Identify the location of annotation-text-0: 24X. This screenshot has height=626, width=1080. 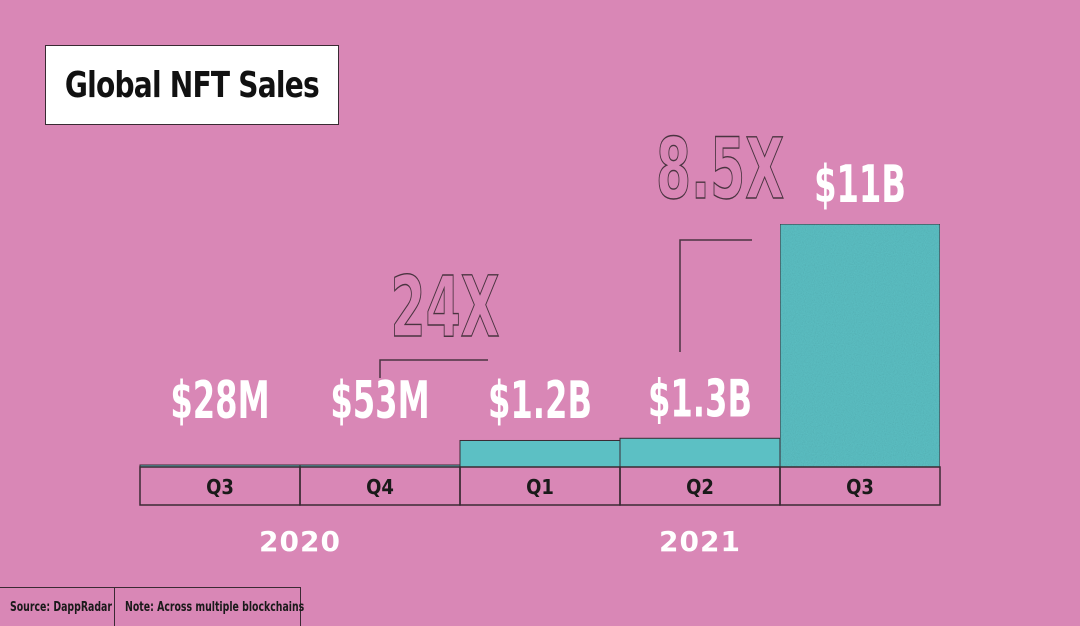
(445, 308).